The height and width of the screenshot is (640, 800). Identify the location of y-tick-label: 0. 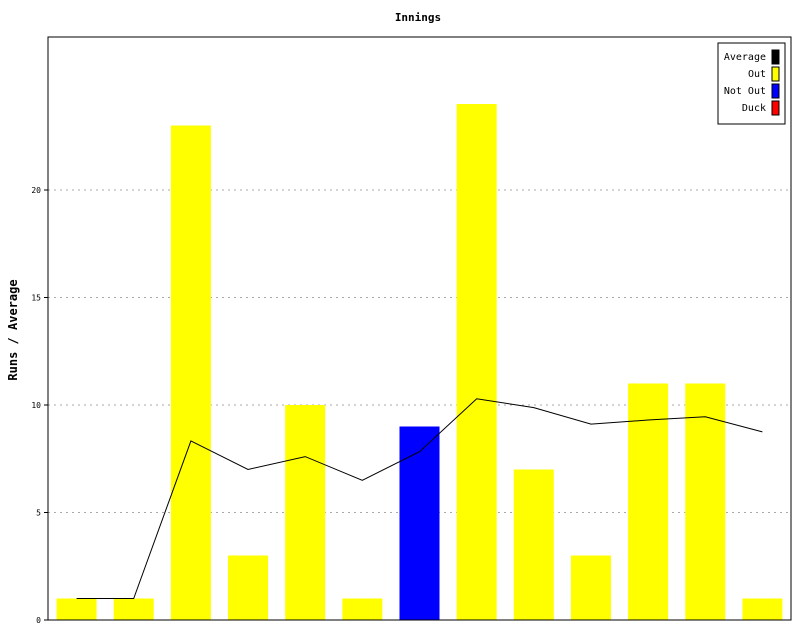
(38, 620).